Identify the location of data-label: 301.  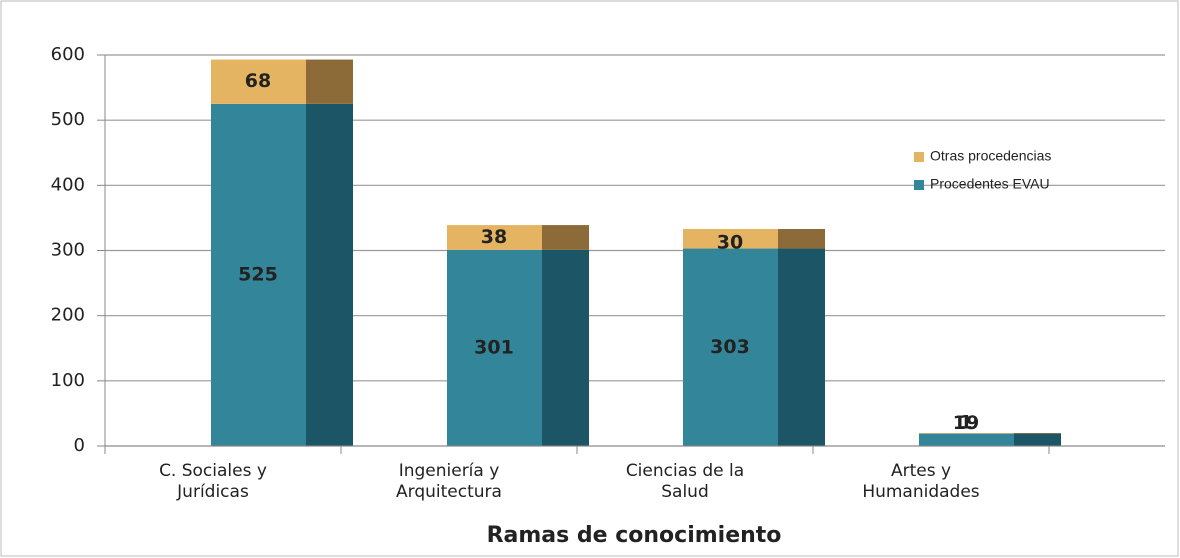
(494, 347).